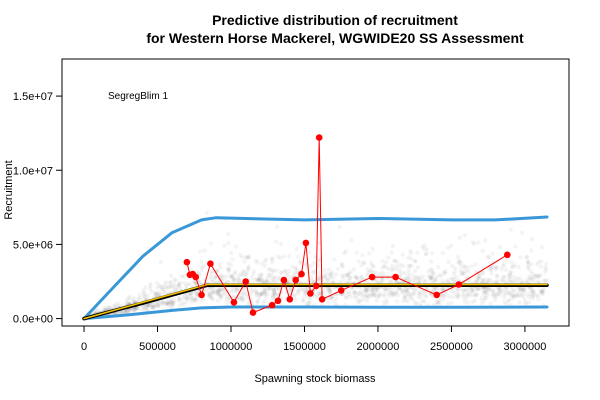  Describe the element at coordinates (451, 347) in the screenshot. I see `x-tick-label: 2500000` at that location.